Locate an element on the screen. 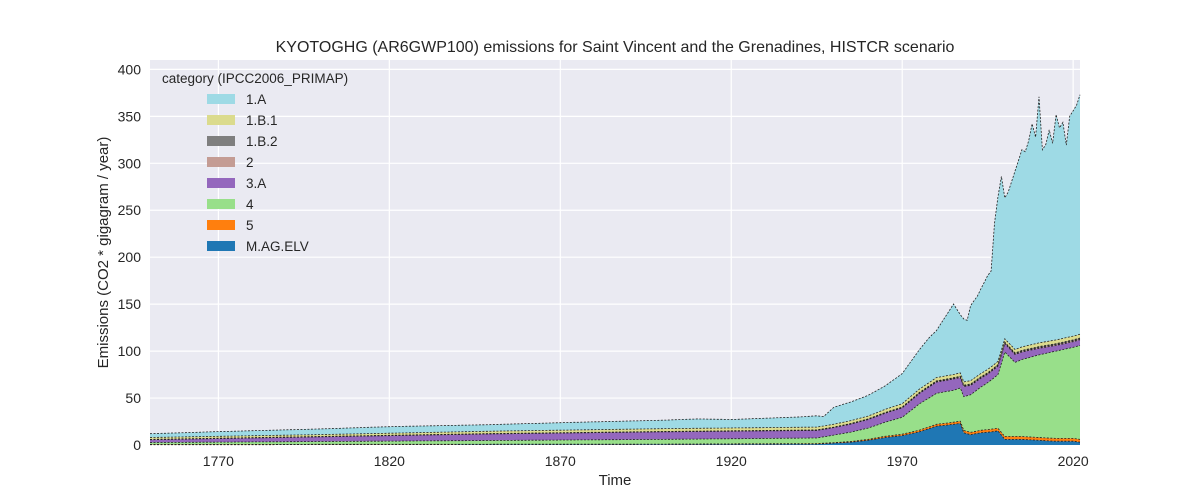  legend-label: M.AG.ELV is located at coordinates (277, 246).